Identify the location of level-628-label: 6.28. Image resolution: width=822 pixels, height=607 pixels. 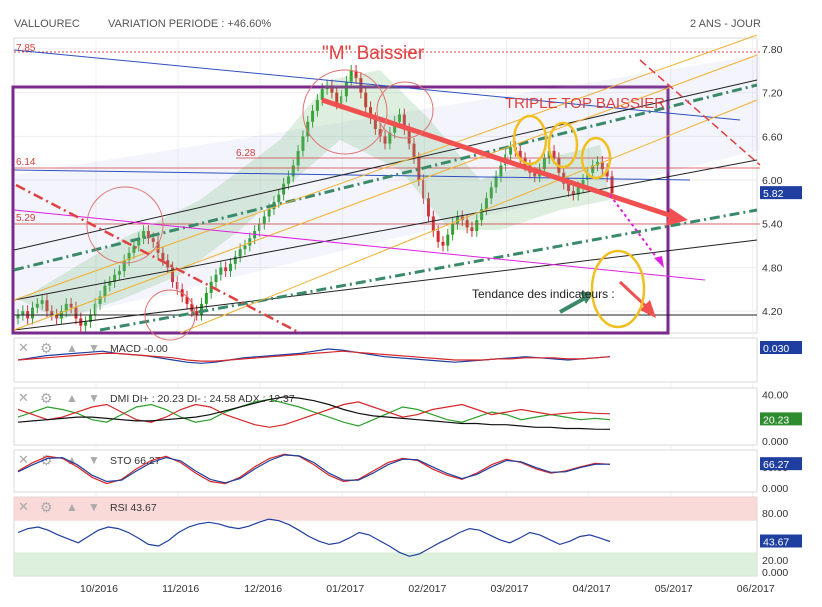
(246, 153).